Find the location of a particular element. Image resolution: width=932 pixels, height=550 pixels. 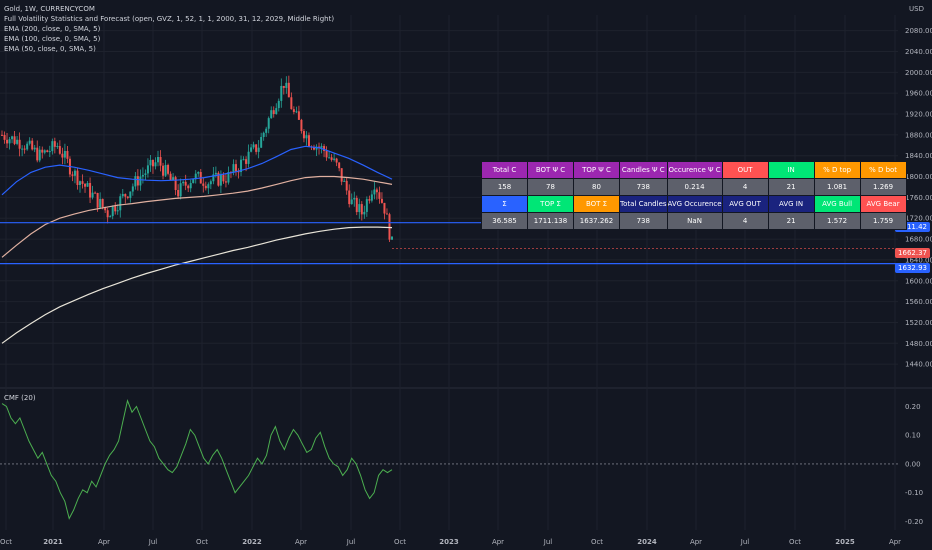

y-tick-label: 1560.00 is located at coordinates (918, 302).